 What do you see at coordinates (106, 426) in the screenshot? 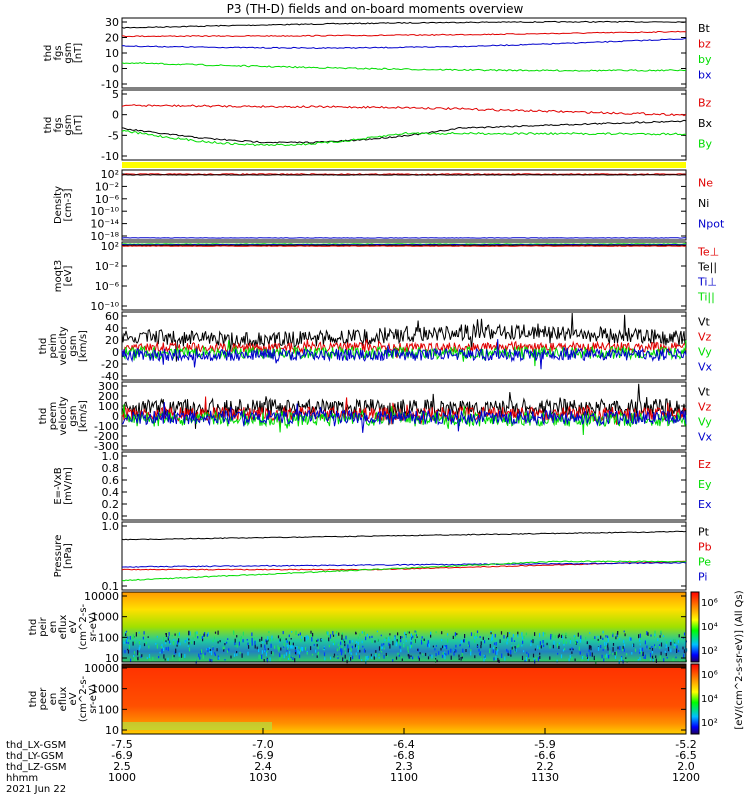
I see `y-tick-label: -100` at bounding box center [106, 426].